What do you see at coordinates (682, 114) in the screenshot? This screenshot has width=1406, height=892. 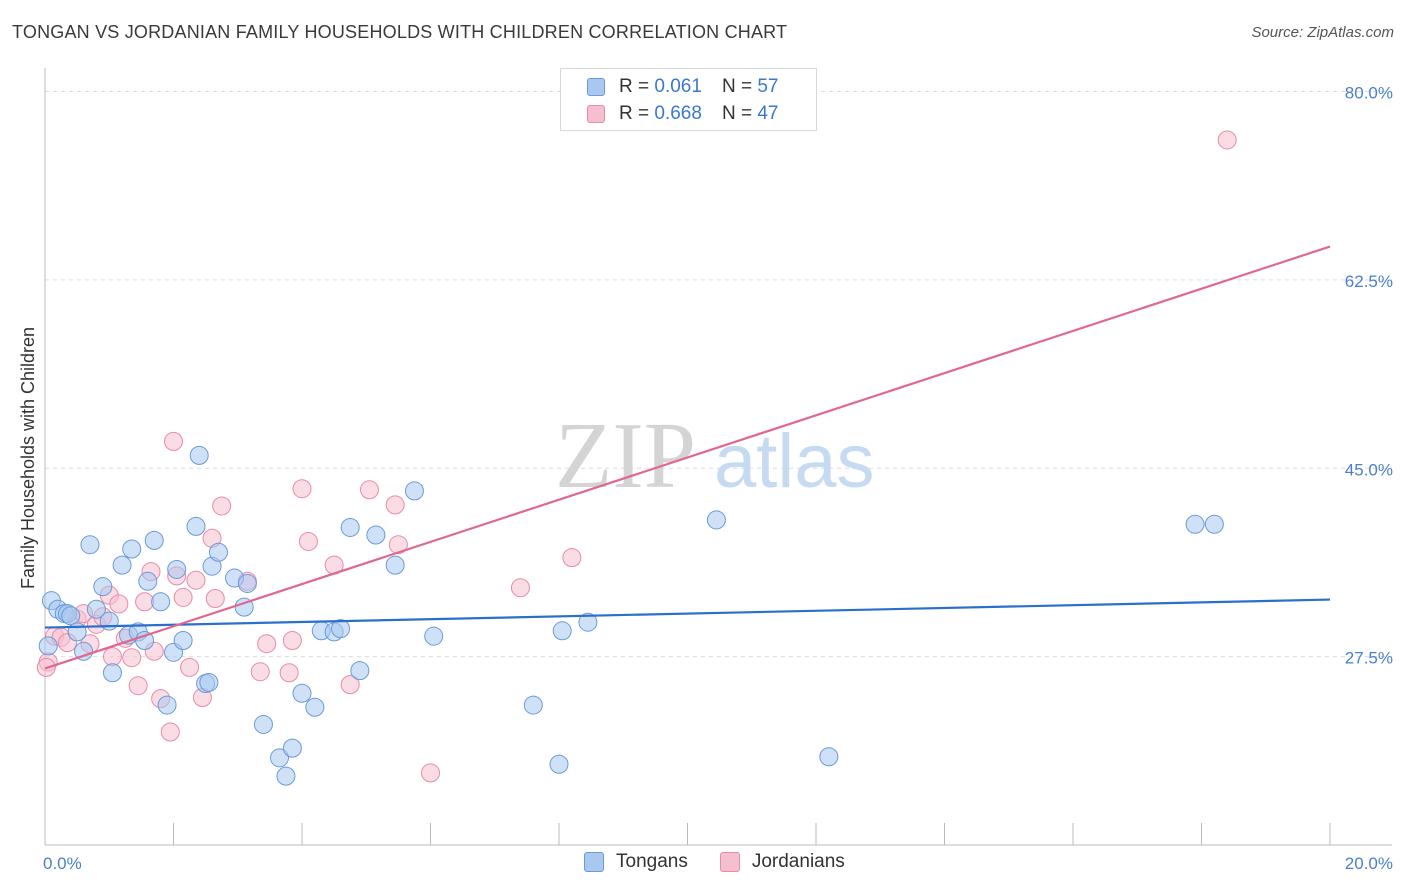 I see `legend-row-jordanians: R = 0.668 N = 47` at bounding box center [682, 114].